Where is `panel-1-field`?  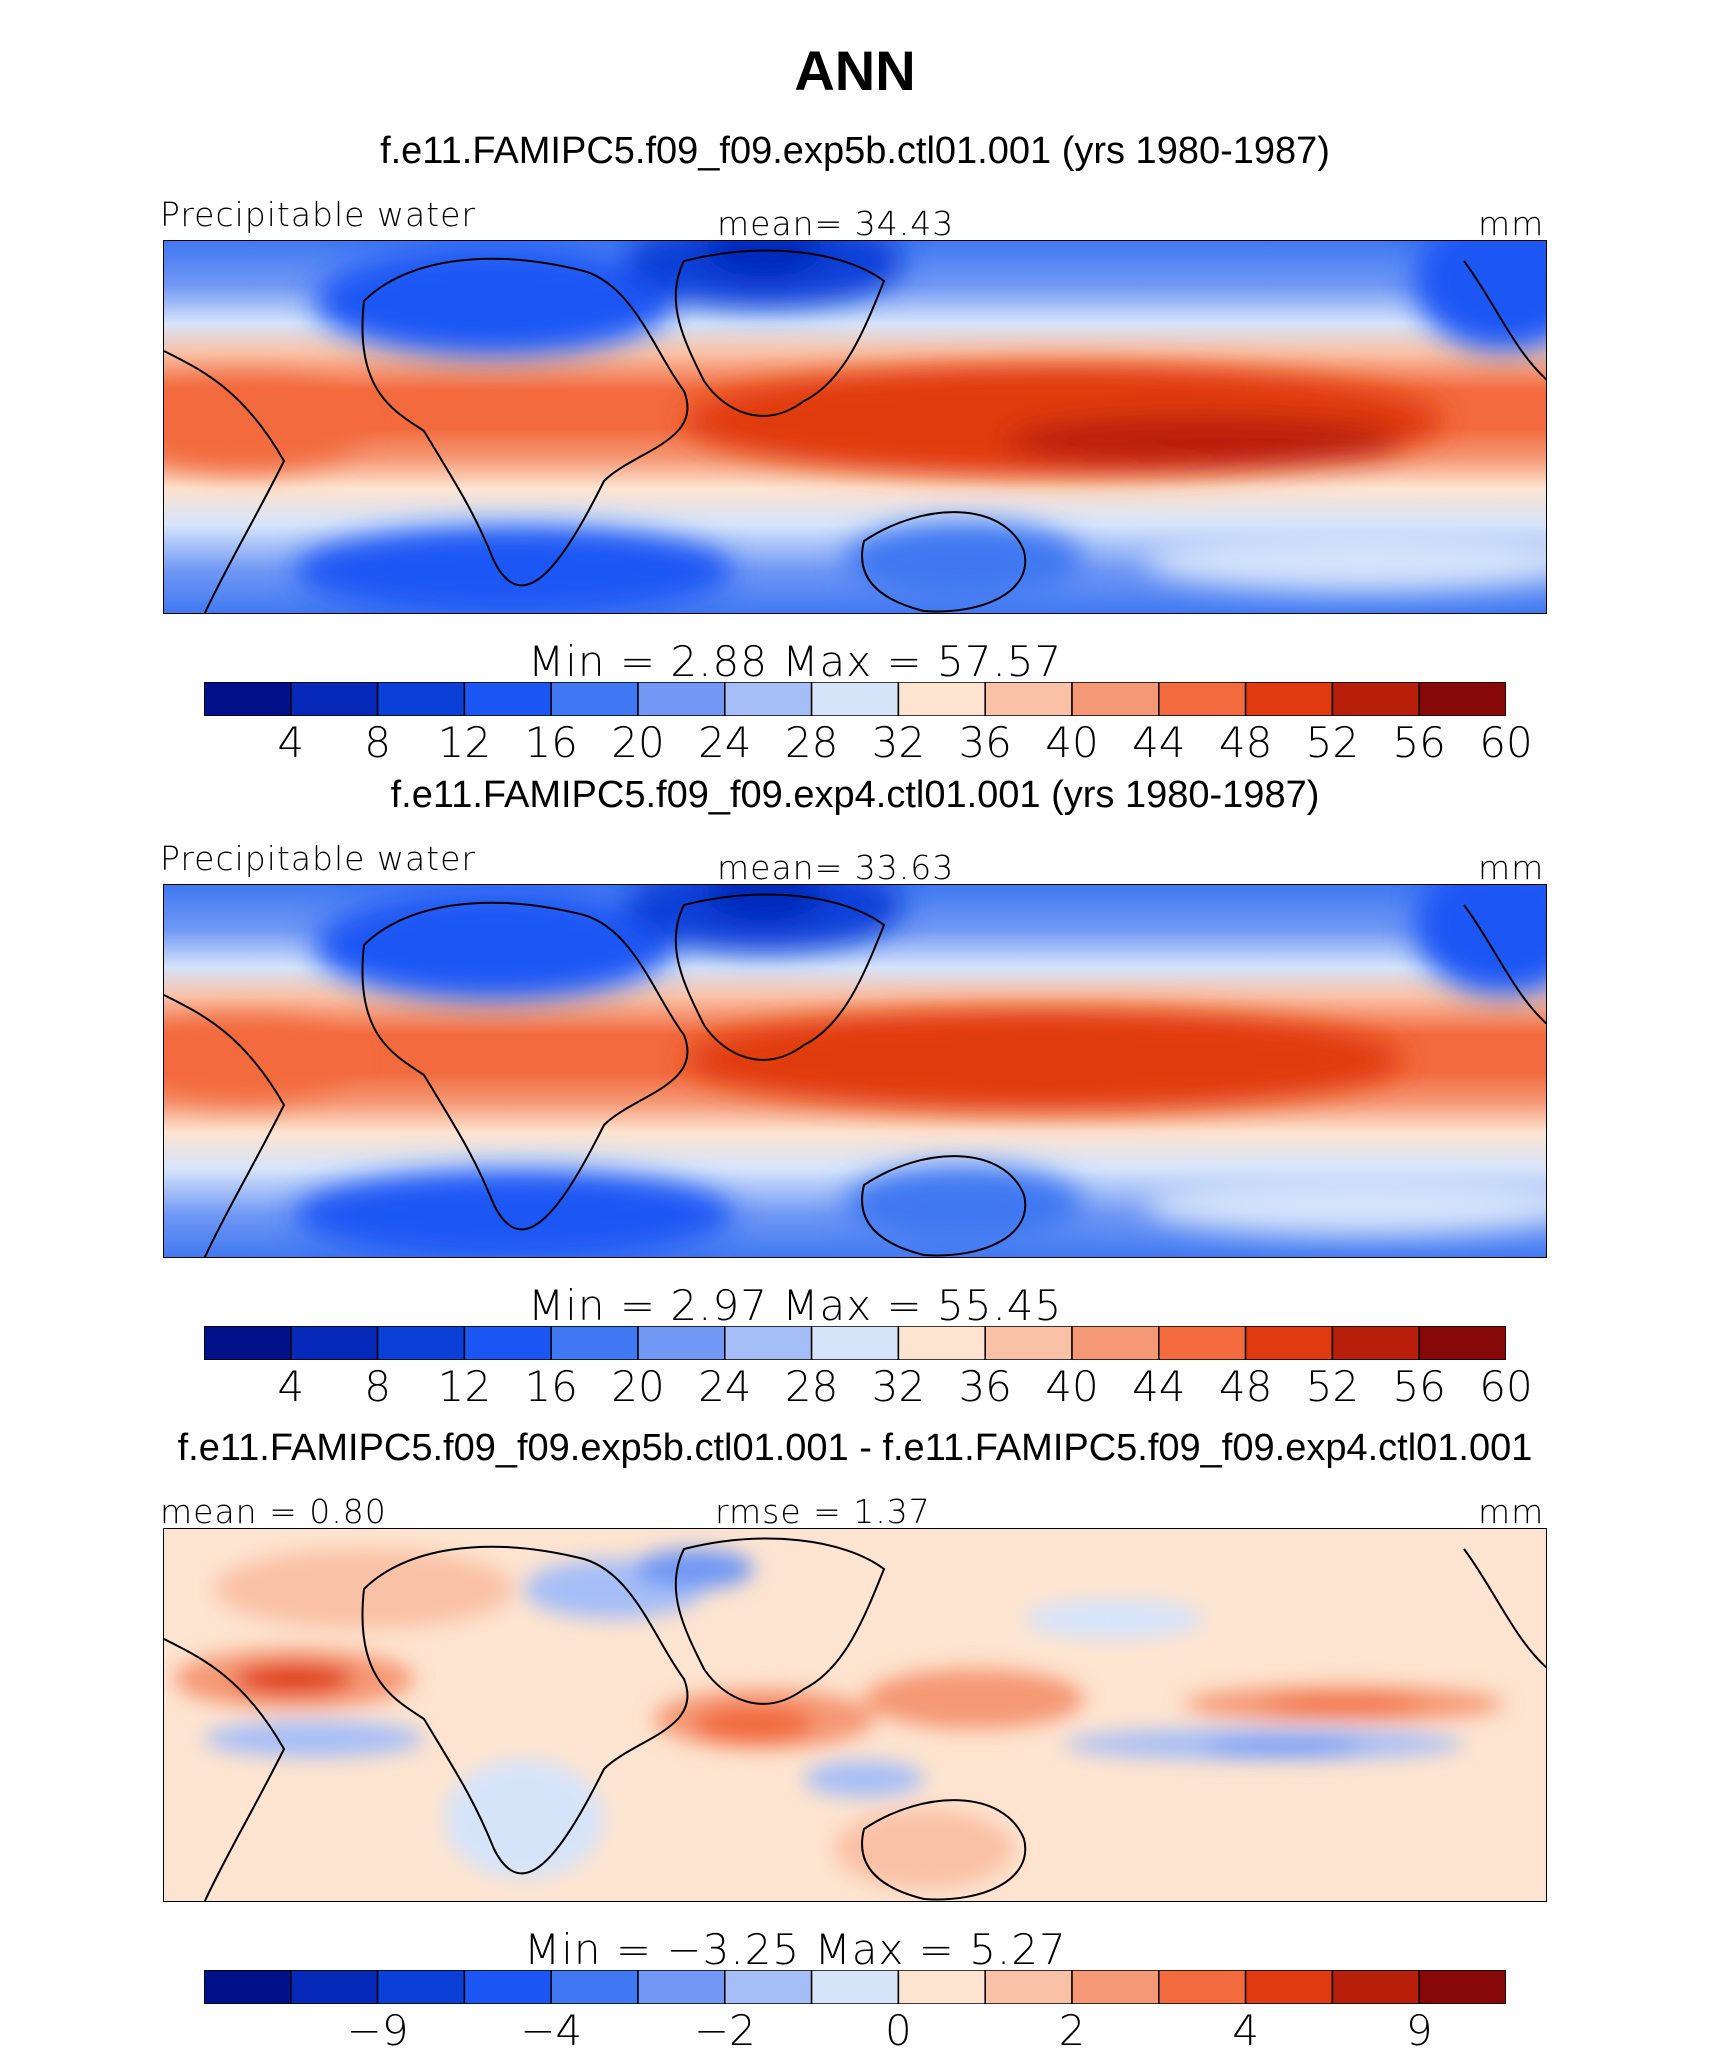 panel-1-field is located at coordinates (855, 427).